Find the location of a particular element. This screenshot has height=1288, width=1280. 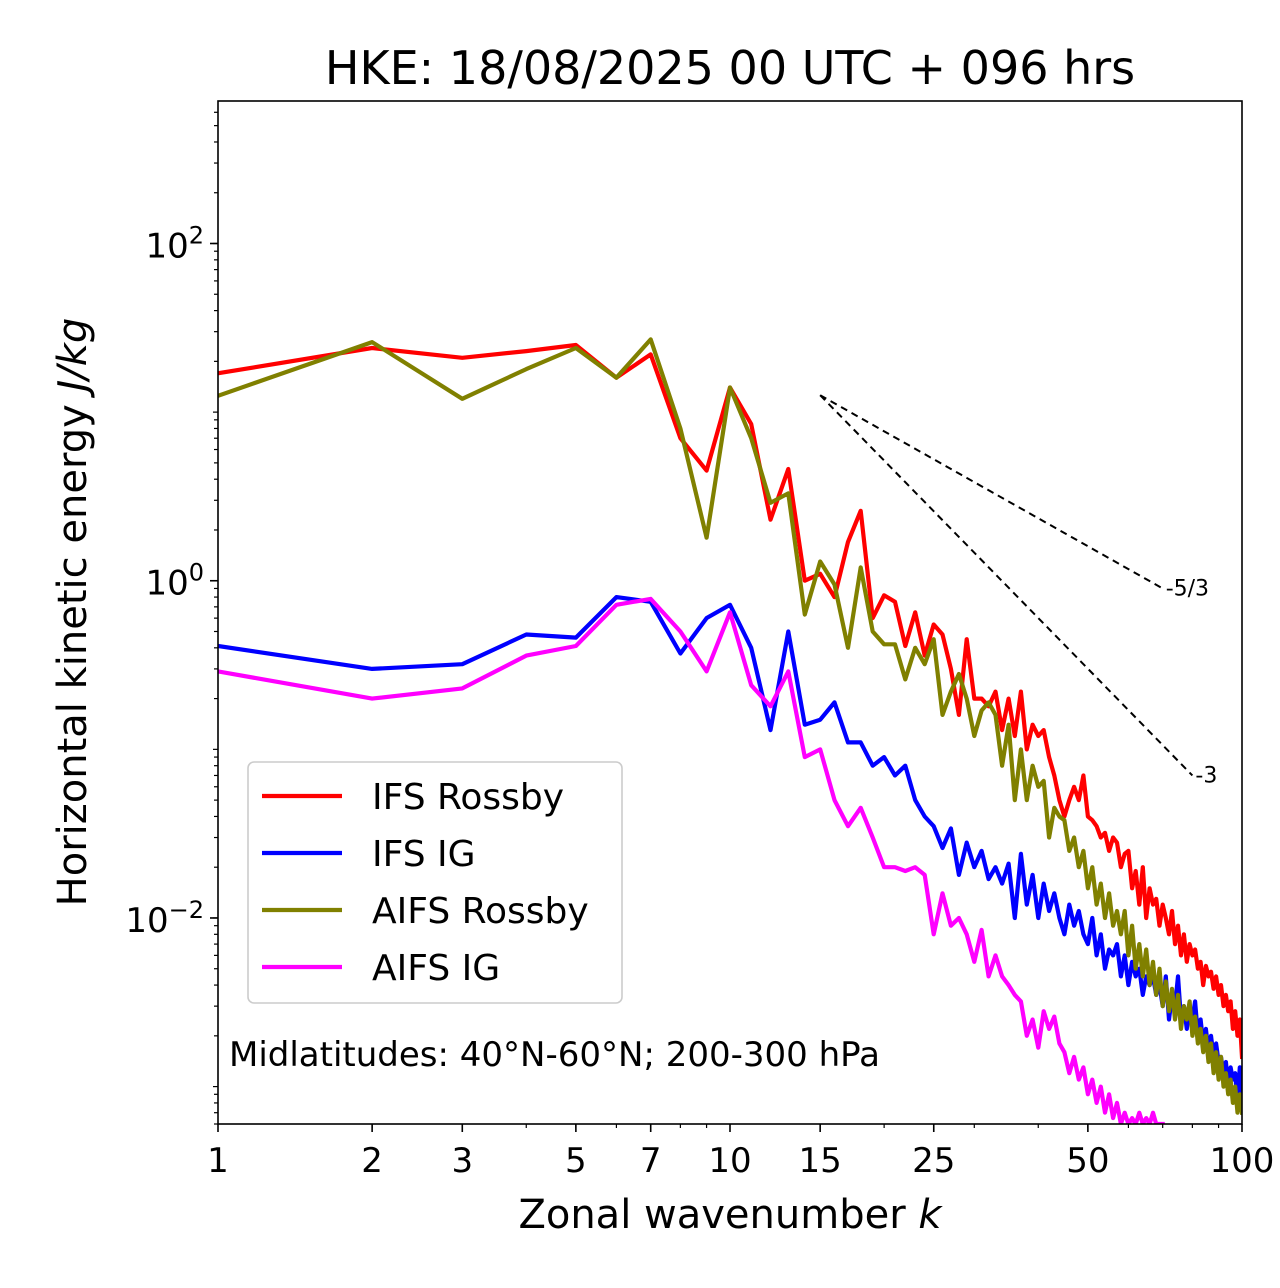

region-annotation: Midlatitudes: 40°N-60°N; 200-300 hPa is located at coordinates (554, 1055).